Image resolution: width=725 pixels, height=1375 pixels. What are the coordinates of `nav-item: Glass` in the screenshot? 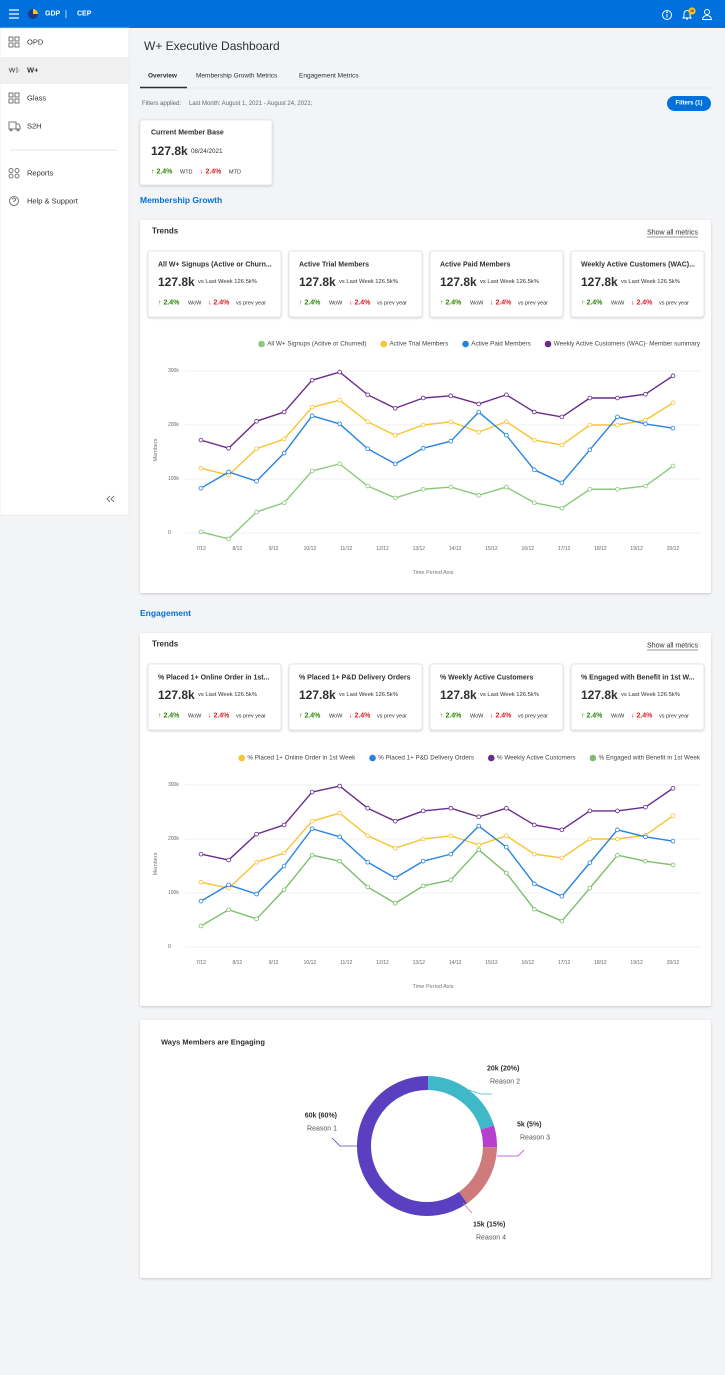 It's located at (36, 98).